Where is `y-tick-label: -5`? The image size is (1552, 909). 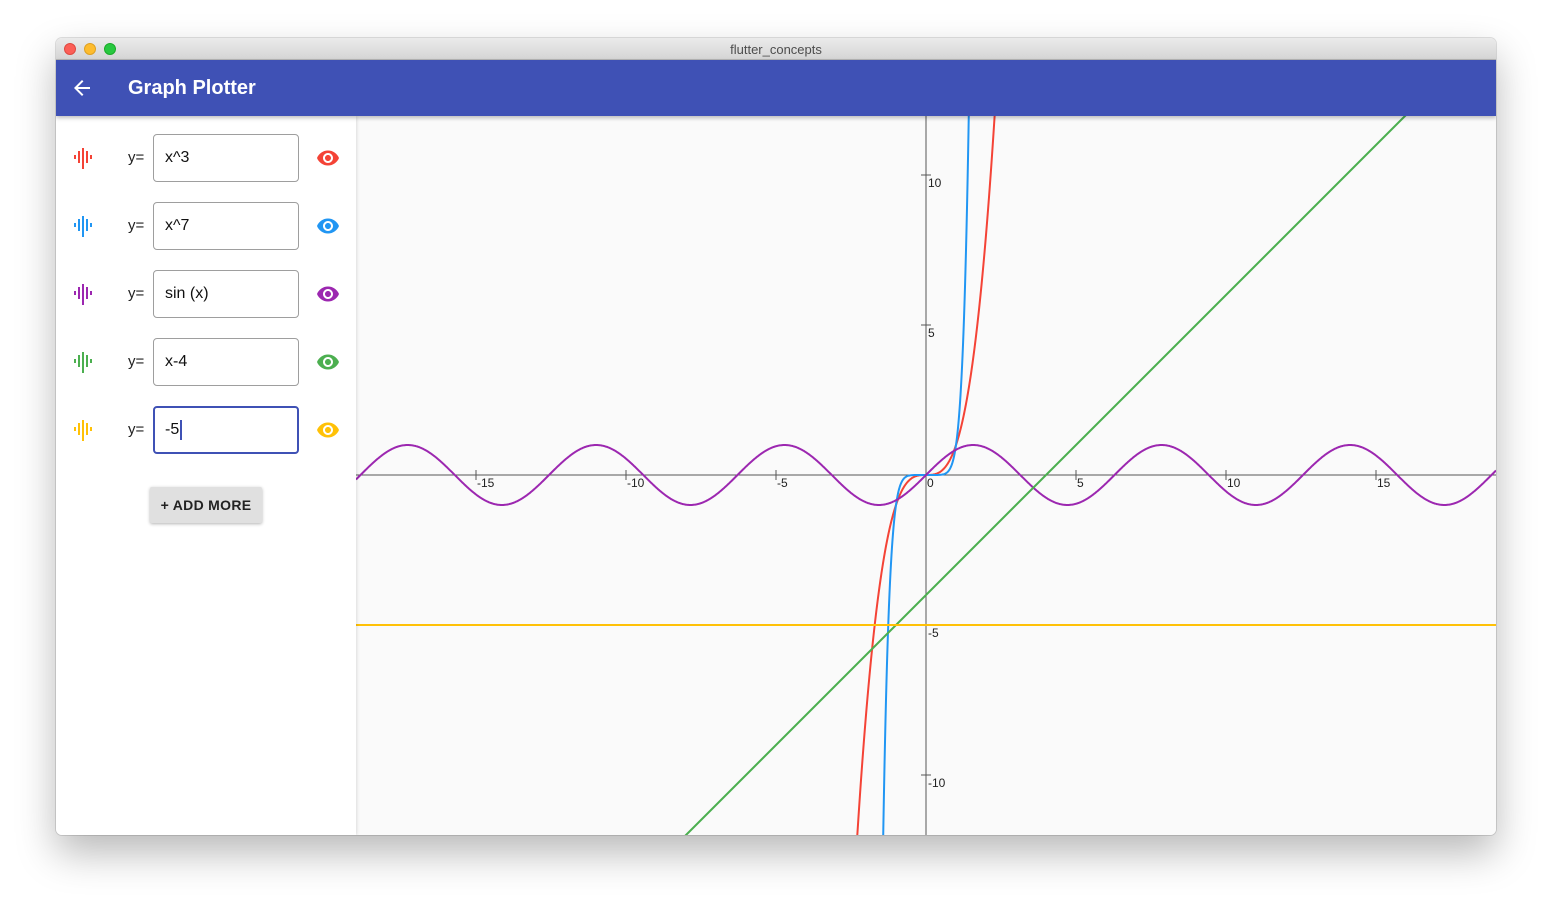 y-tick-label: -5 is located at coordinates (933, 633).